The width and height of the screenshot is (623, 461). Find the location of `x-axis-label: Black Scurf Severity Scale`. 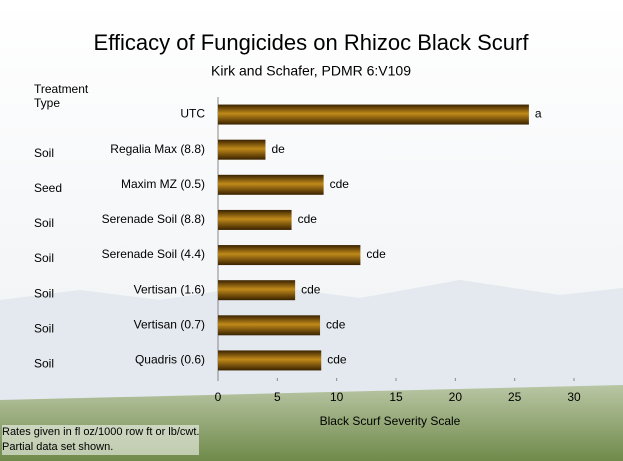

x-axis-label: Black Scurf Severity Scale is located at coordinates (390, 421).